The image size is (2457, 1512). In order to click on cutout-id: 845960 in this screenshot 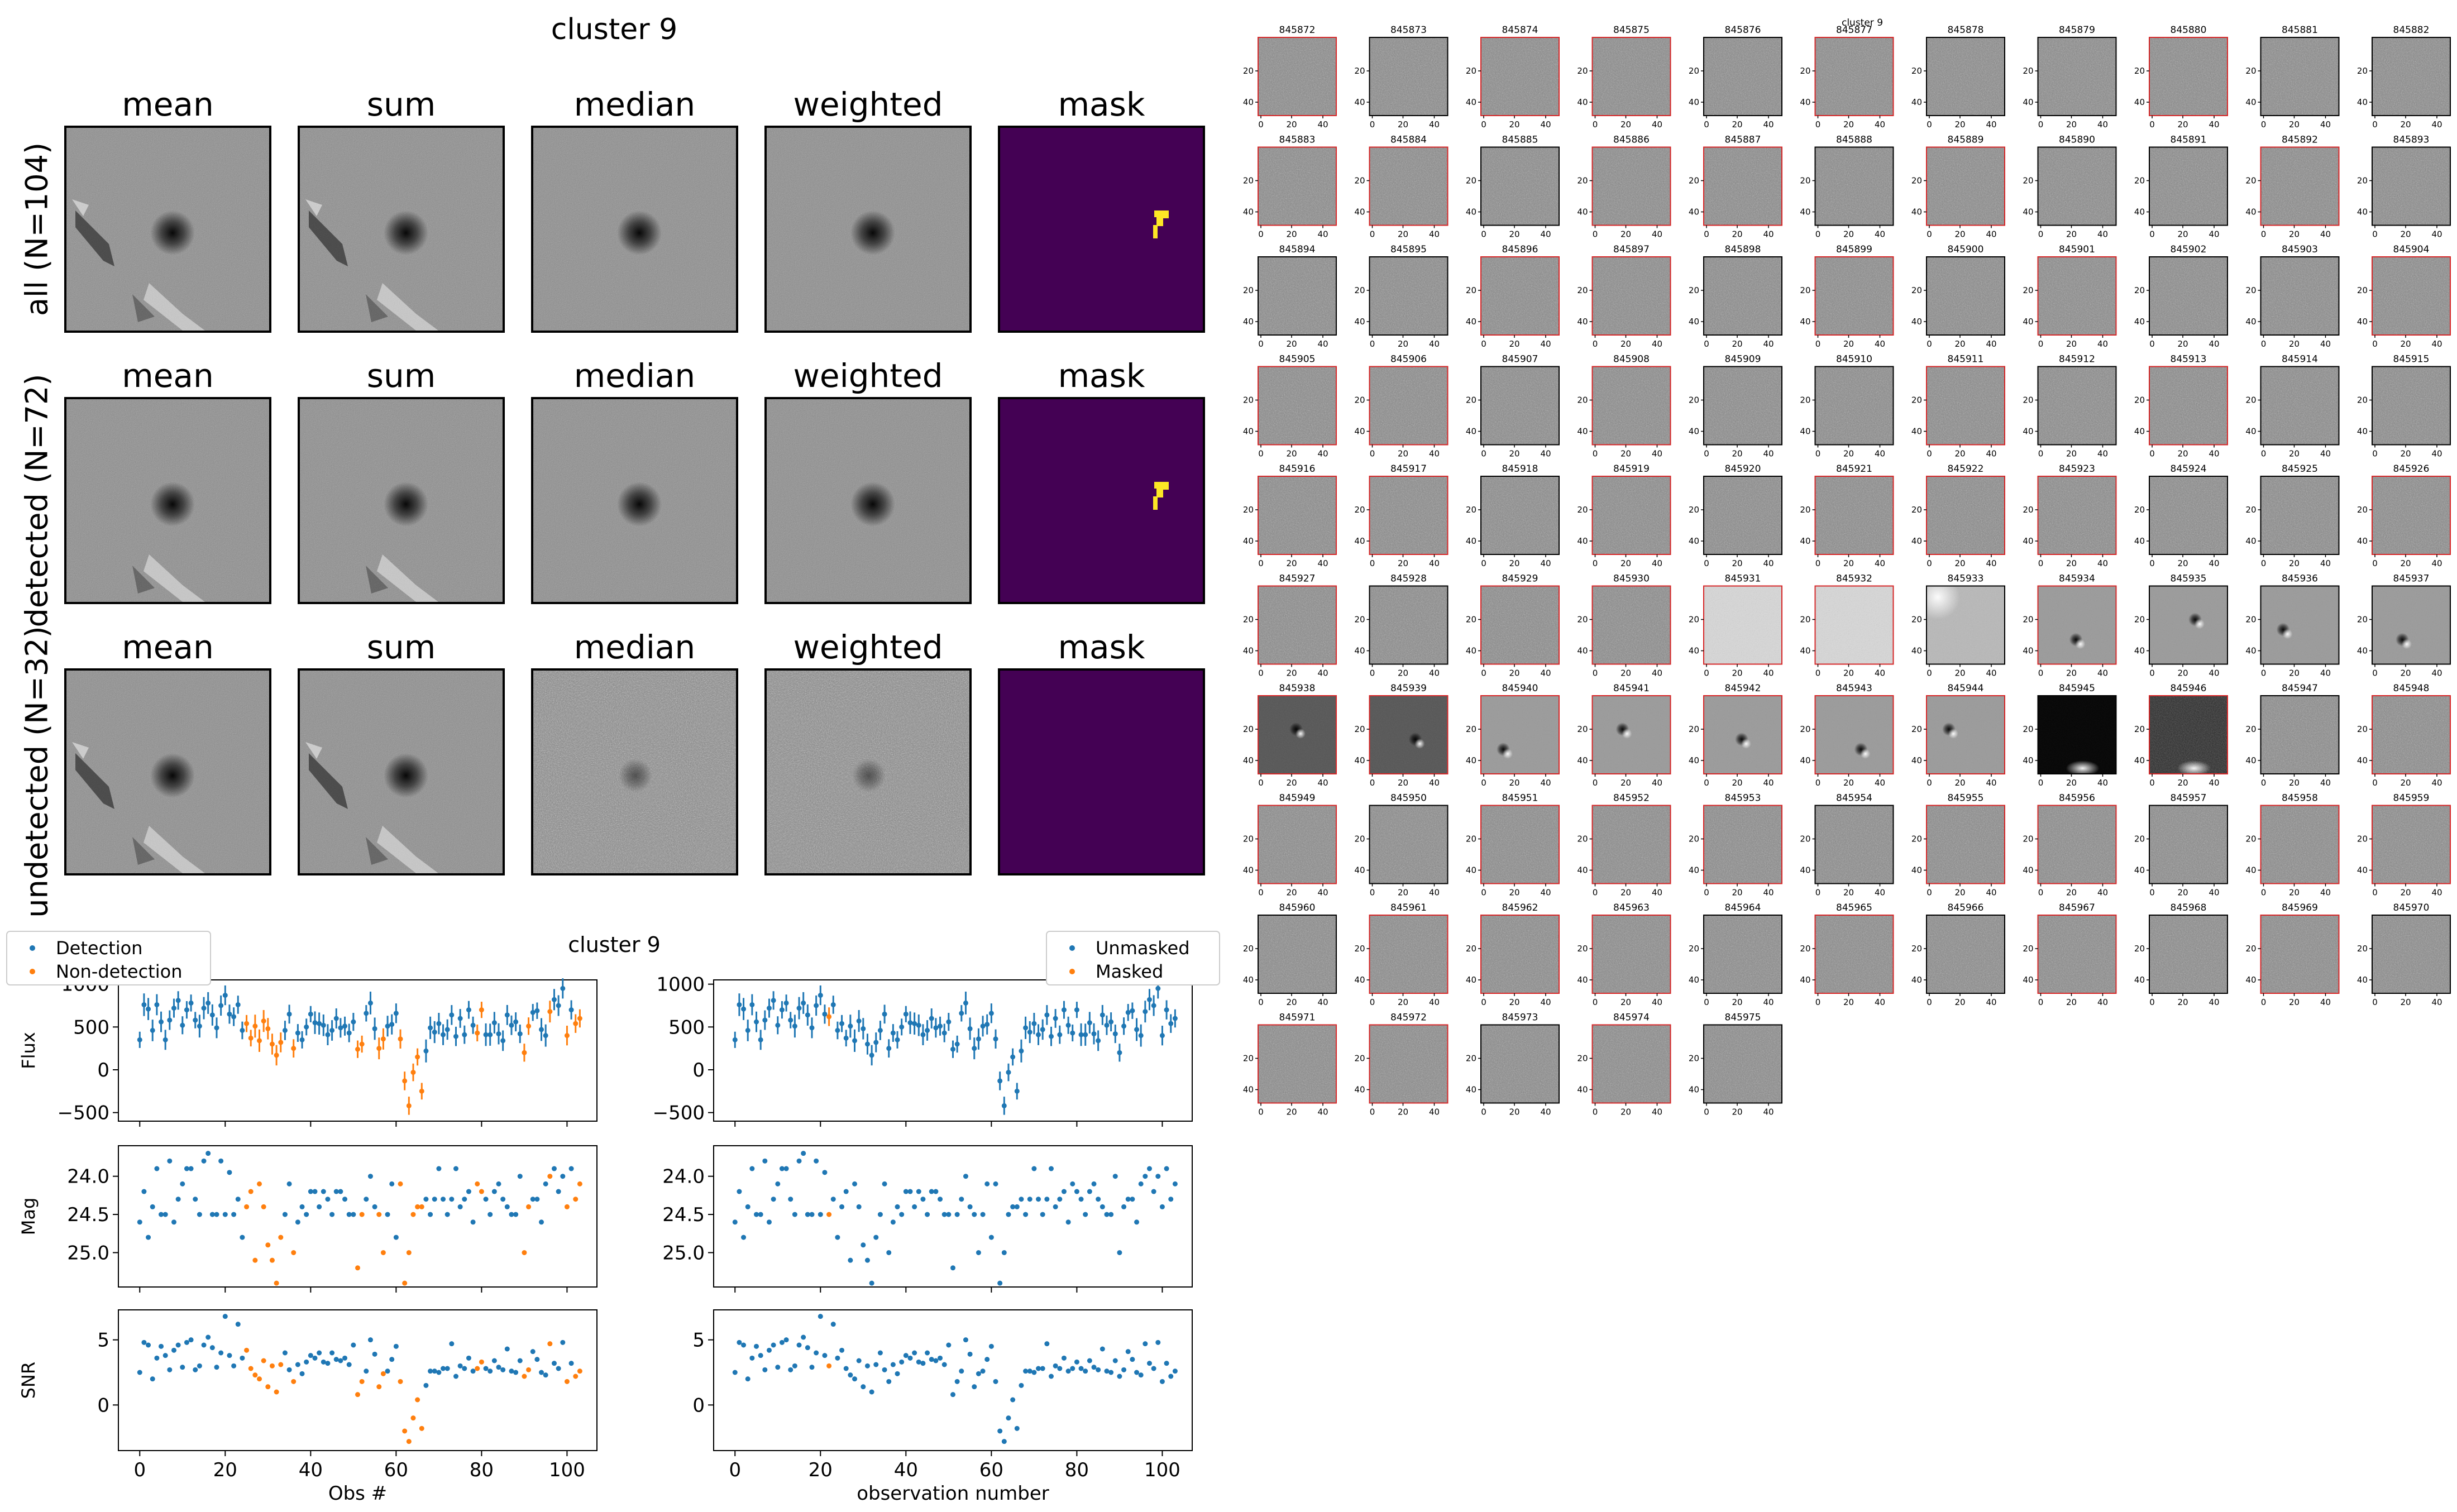, I will do `click(1297, 907)`.